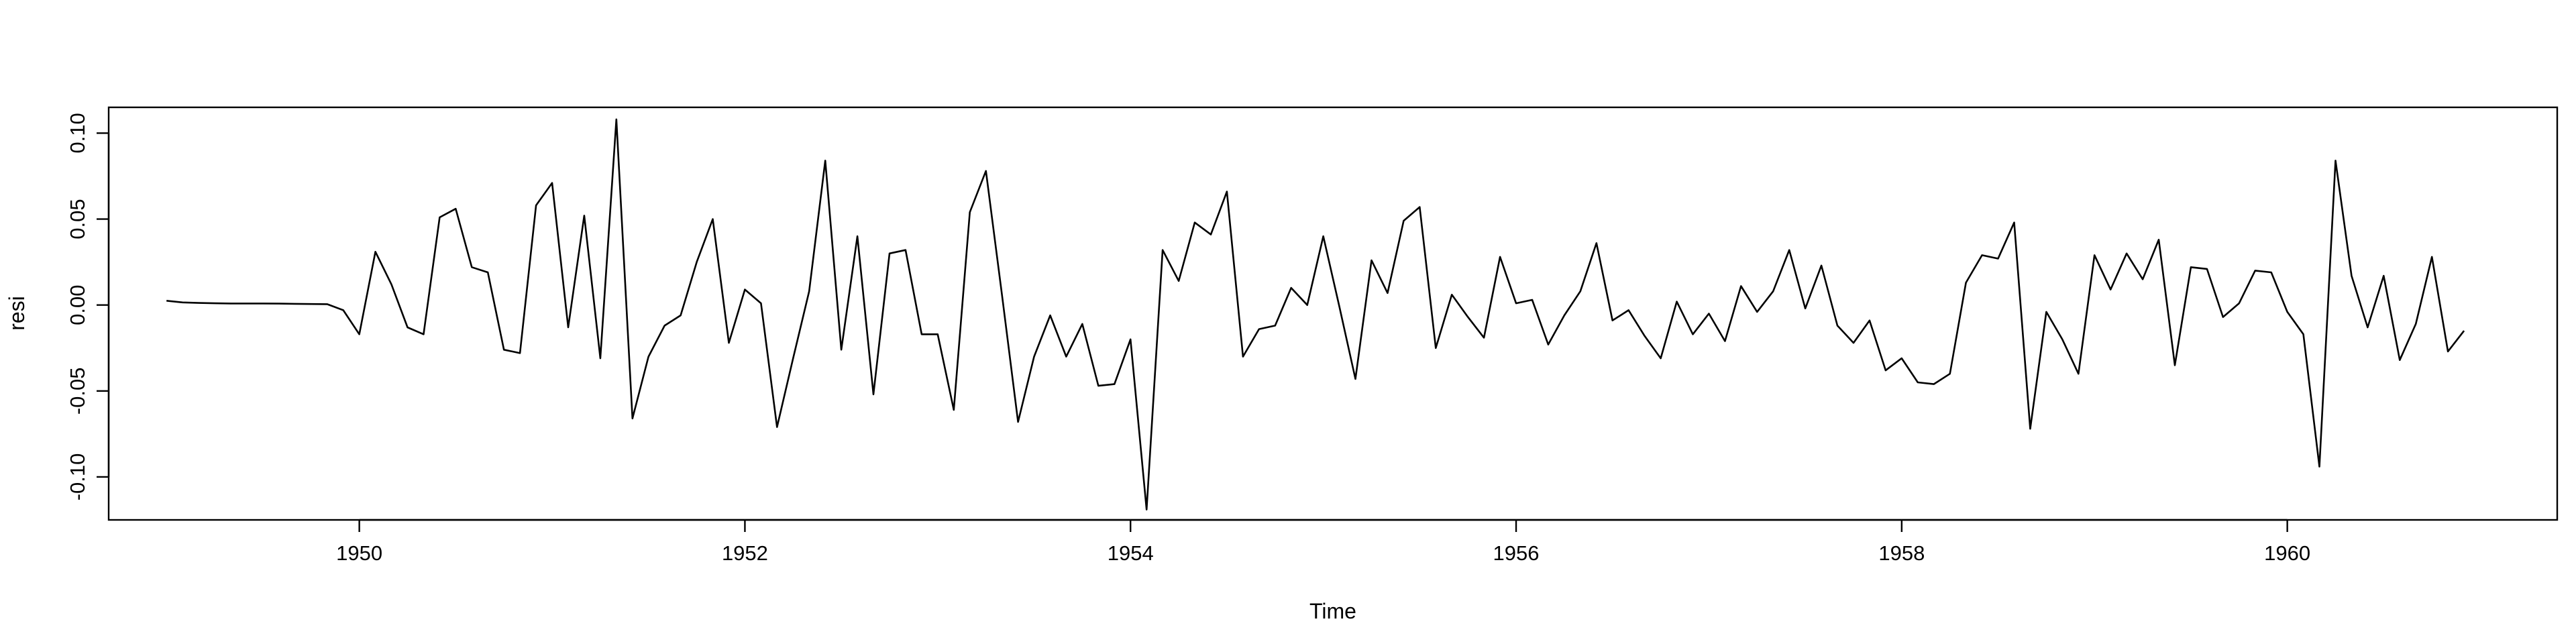 This screenshot has width=2576, height=644. Describe the element at coordinates (77, 219) in the screenshot. I see `y-tick-label: 0.05` at that location.